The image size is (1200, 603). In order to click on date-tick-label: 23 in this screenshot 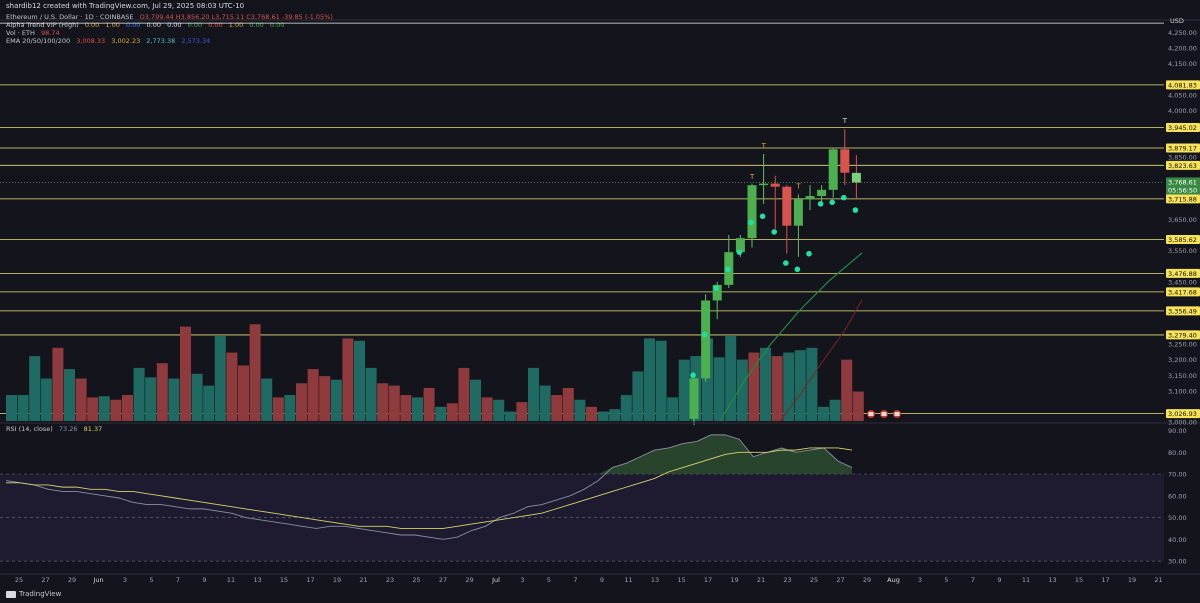, I will do `click(390, 580)`.